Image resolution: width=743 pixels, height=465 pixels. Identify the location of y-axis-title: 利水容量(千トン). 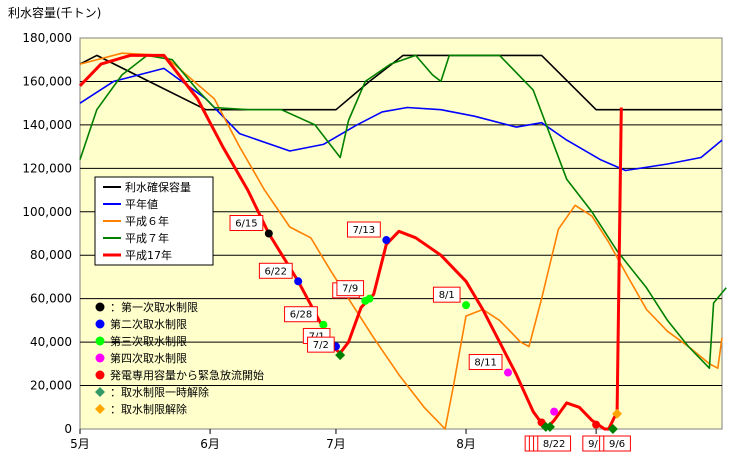
(54, 12).